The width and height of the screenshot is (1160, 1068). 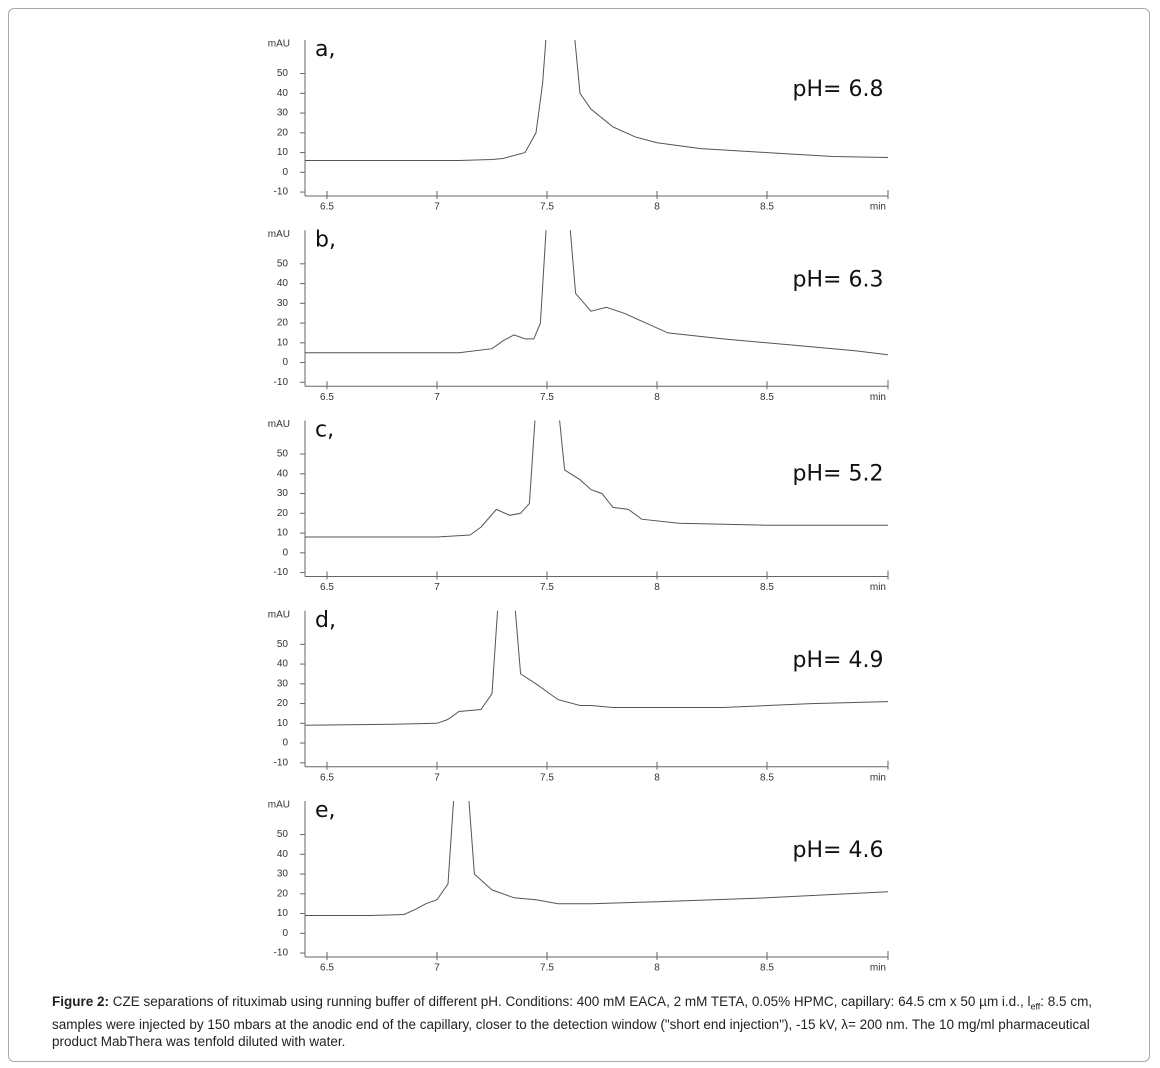 I want to click on panel: -10 0 10 20 30 40 50 6.5 7 7.5 8 8.5 mAU min b, pH= 6.3, so click(x=578, y=315).